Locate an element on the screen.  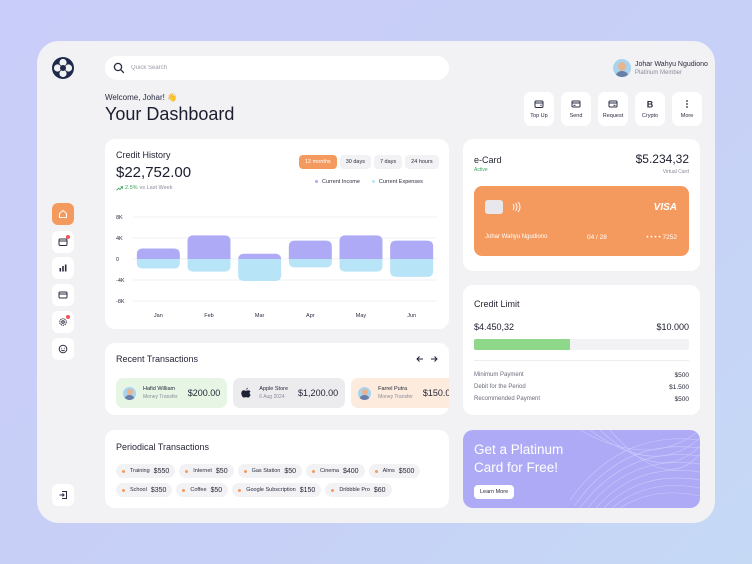
send-button: Send is located at coordinates (576, 109).